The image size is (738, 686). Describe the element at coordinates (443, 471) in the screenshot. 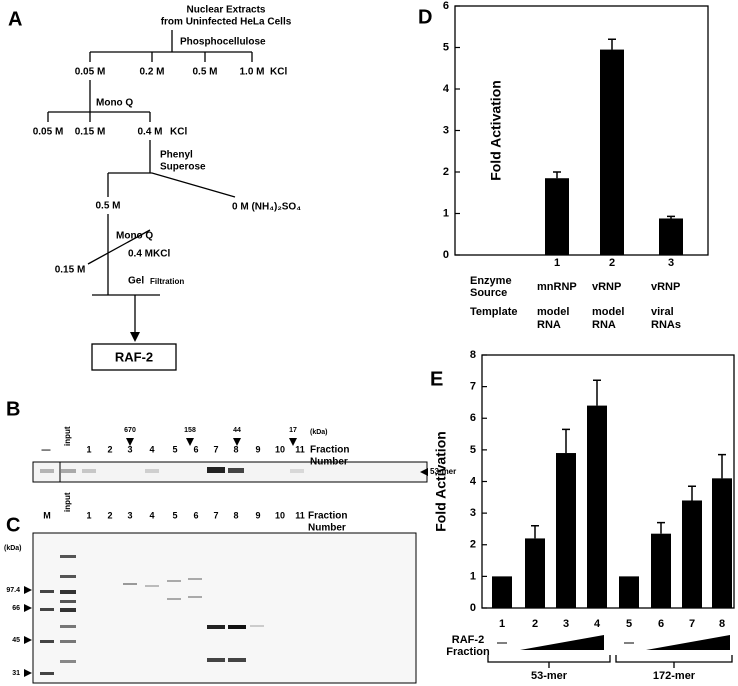

I see `label: 53-mer` at that location.